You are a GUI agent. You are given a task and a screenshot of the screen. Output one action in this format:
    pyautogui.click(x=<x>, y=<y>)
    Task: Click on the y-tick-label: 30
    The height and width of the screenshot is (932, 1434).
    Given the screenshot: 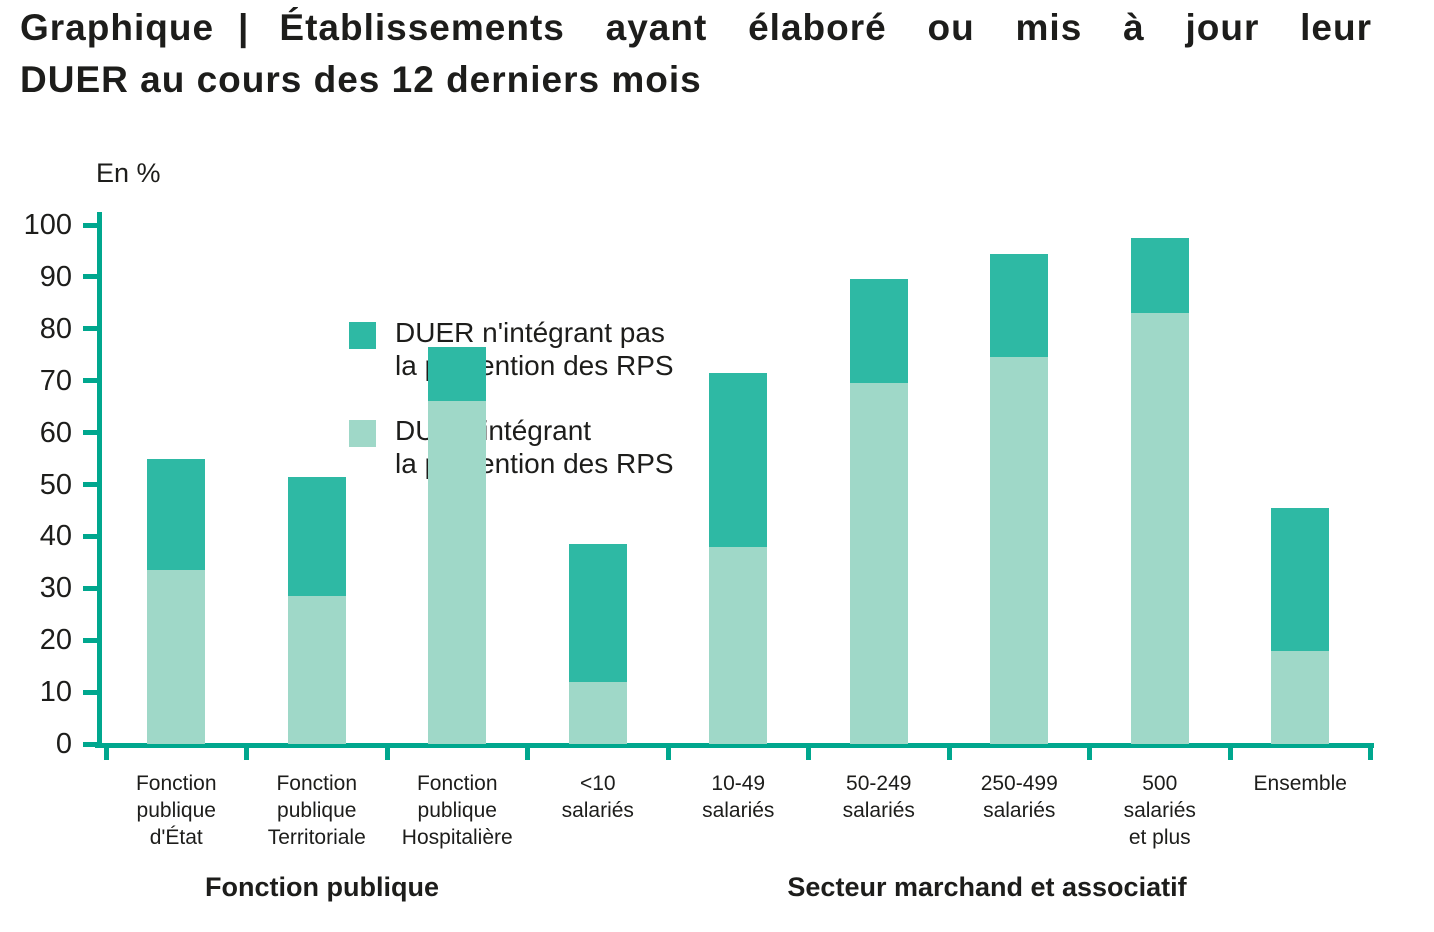 What is the action you would take?
    pyautogui.click(x=55, y=588)
    